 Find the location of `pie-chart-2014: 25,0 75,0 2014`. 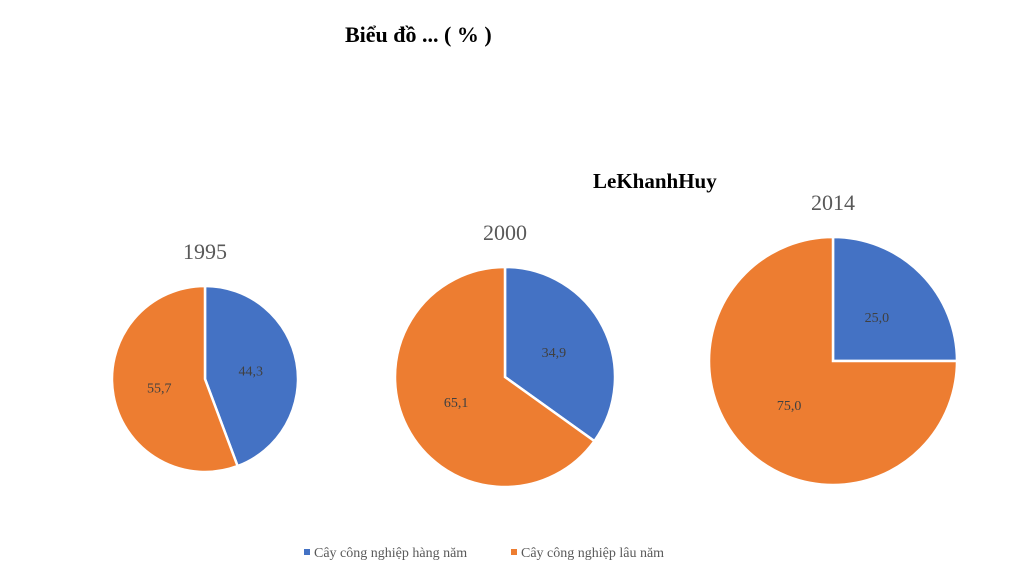

pie-chart-2014: 25,0 75,0 2014 is located at coordinates (833, 338).